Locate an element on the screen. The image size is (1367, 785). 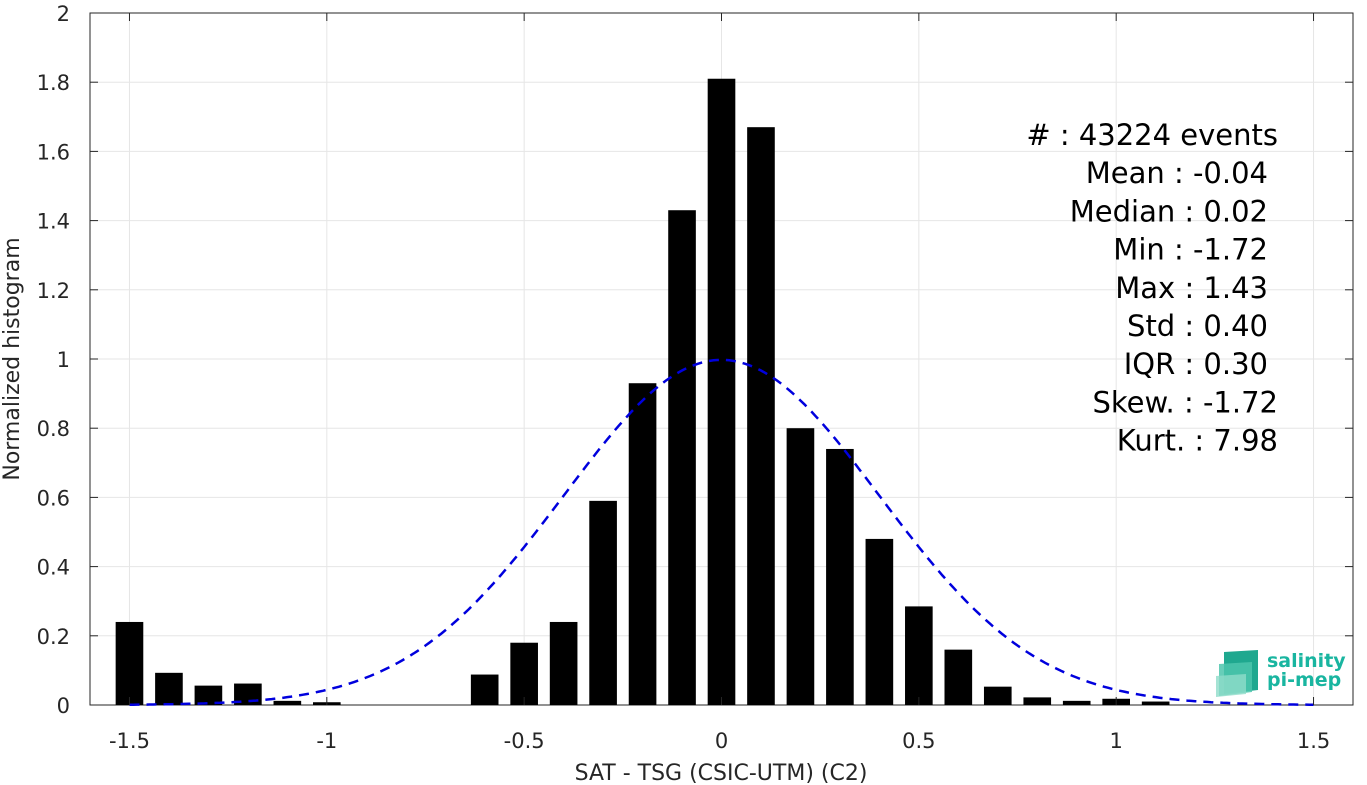
y-tick-label: 0.8 is located at coordinates (53, 429).